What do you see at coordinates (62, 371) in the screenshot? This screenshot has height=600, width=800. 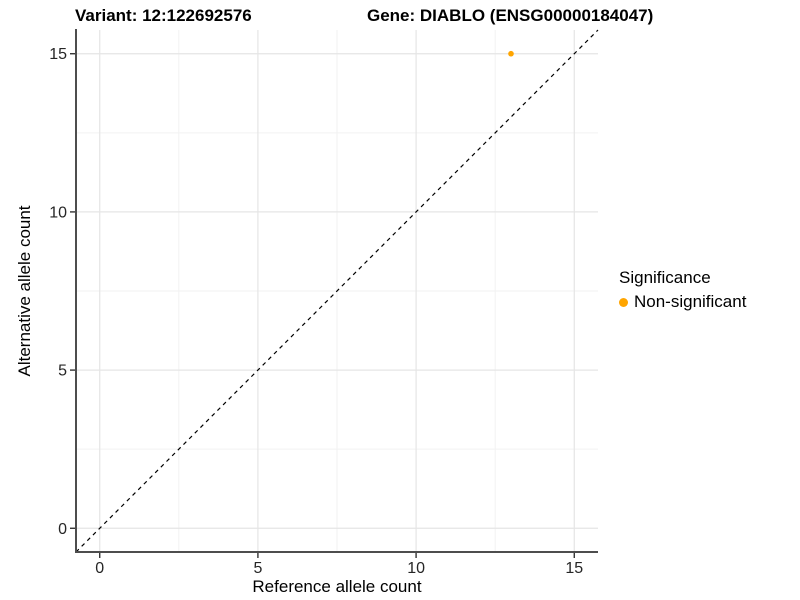 I see `y-tick-label: 5` at bounding box center [62, 371].